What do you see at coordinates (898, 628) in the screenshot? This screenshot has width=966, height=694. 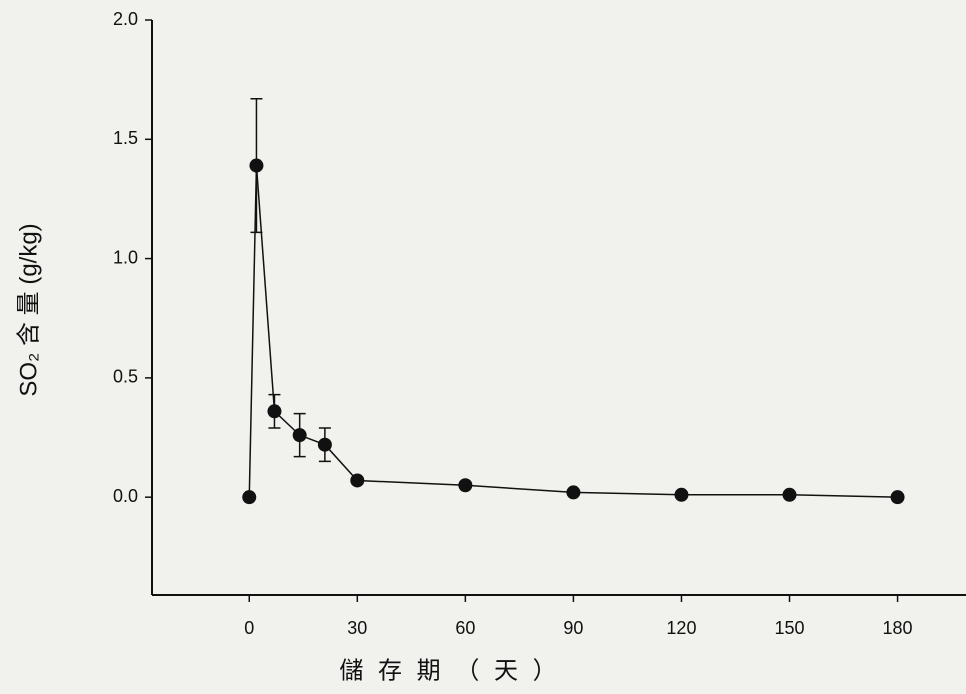 I see `x-tick-label: 180` at bounding box center [898, 628].